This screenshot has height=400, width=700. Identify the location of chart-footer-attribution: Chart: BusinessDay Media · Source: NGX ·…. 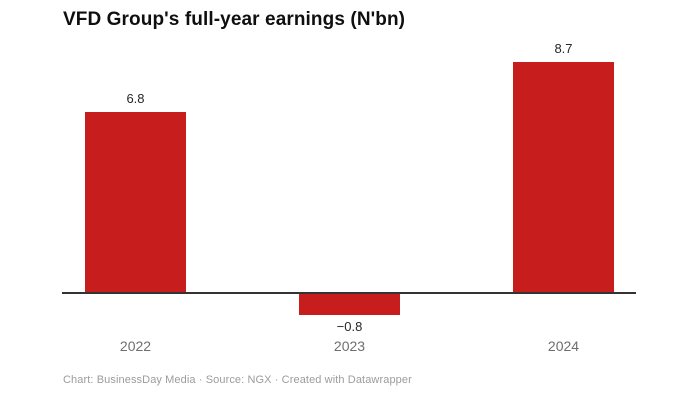
(237, 380).